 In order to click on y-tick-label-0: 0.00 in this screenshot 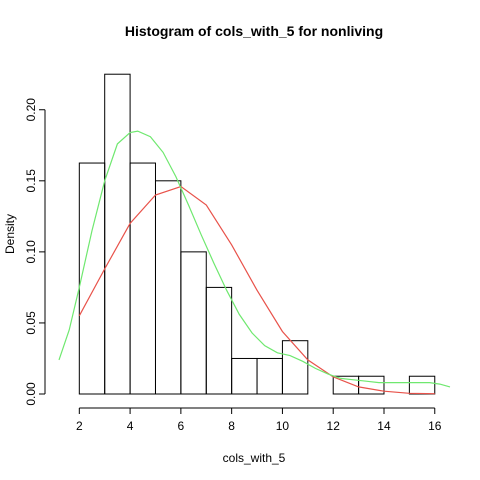, I will do `click(31, 394)`.